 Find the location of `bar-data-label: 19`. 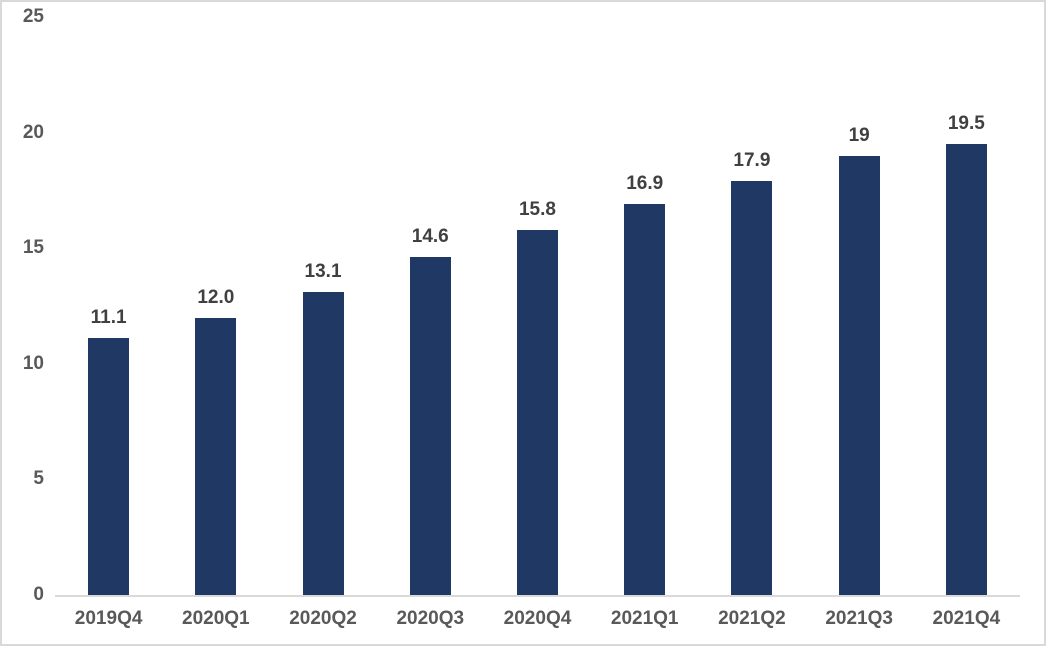

bar-data-label: 19 is located at coordinates (859, 135).